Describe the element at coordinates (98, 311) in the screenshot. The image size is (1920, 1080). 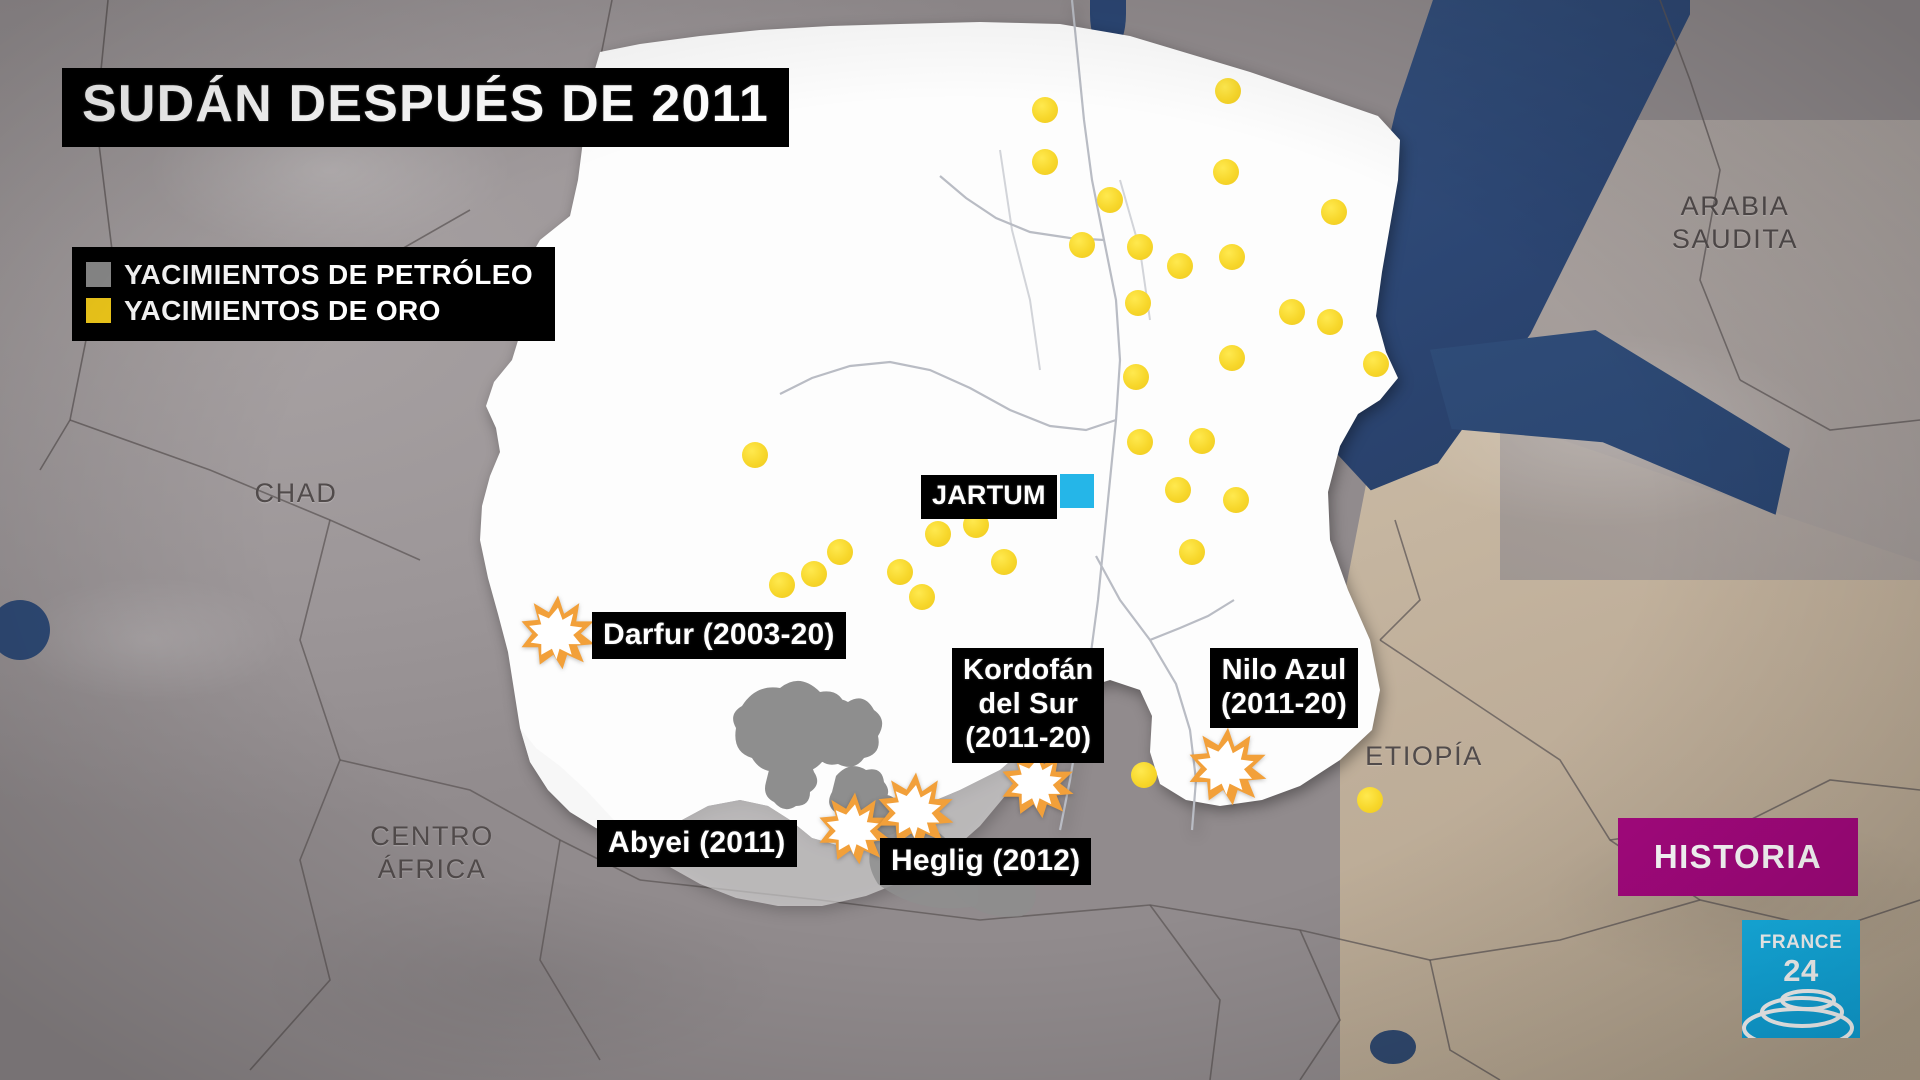
I see `gold-swatch-icon` at that location.